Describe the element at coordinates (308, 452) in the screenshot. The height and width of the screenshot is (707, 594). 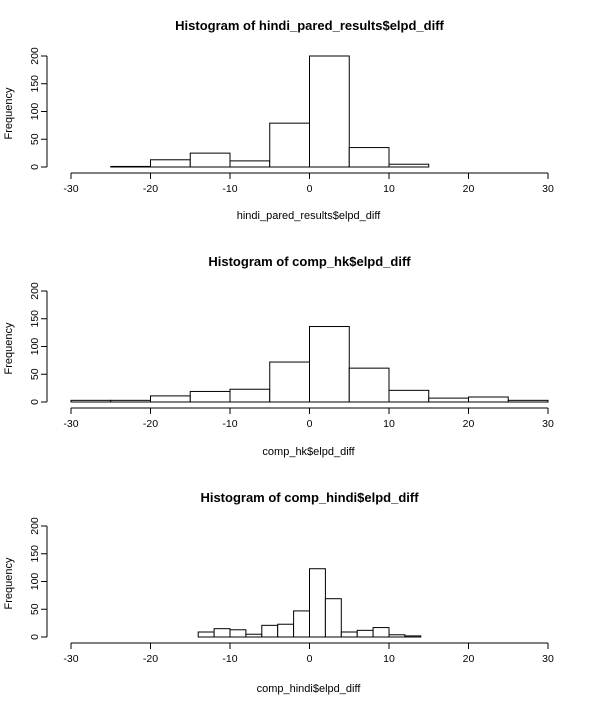
I see `x-axis-label: comp_hk$elpd_diff` at that location.